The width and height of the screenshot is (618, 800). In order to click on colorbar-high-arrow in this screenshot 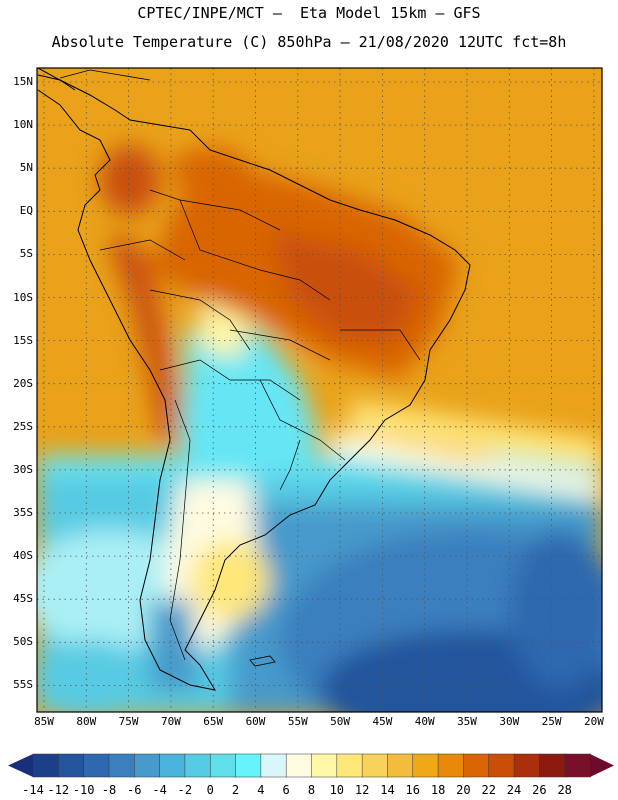, I will do `click(602, 765)`.